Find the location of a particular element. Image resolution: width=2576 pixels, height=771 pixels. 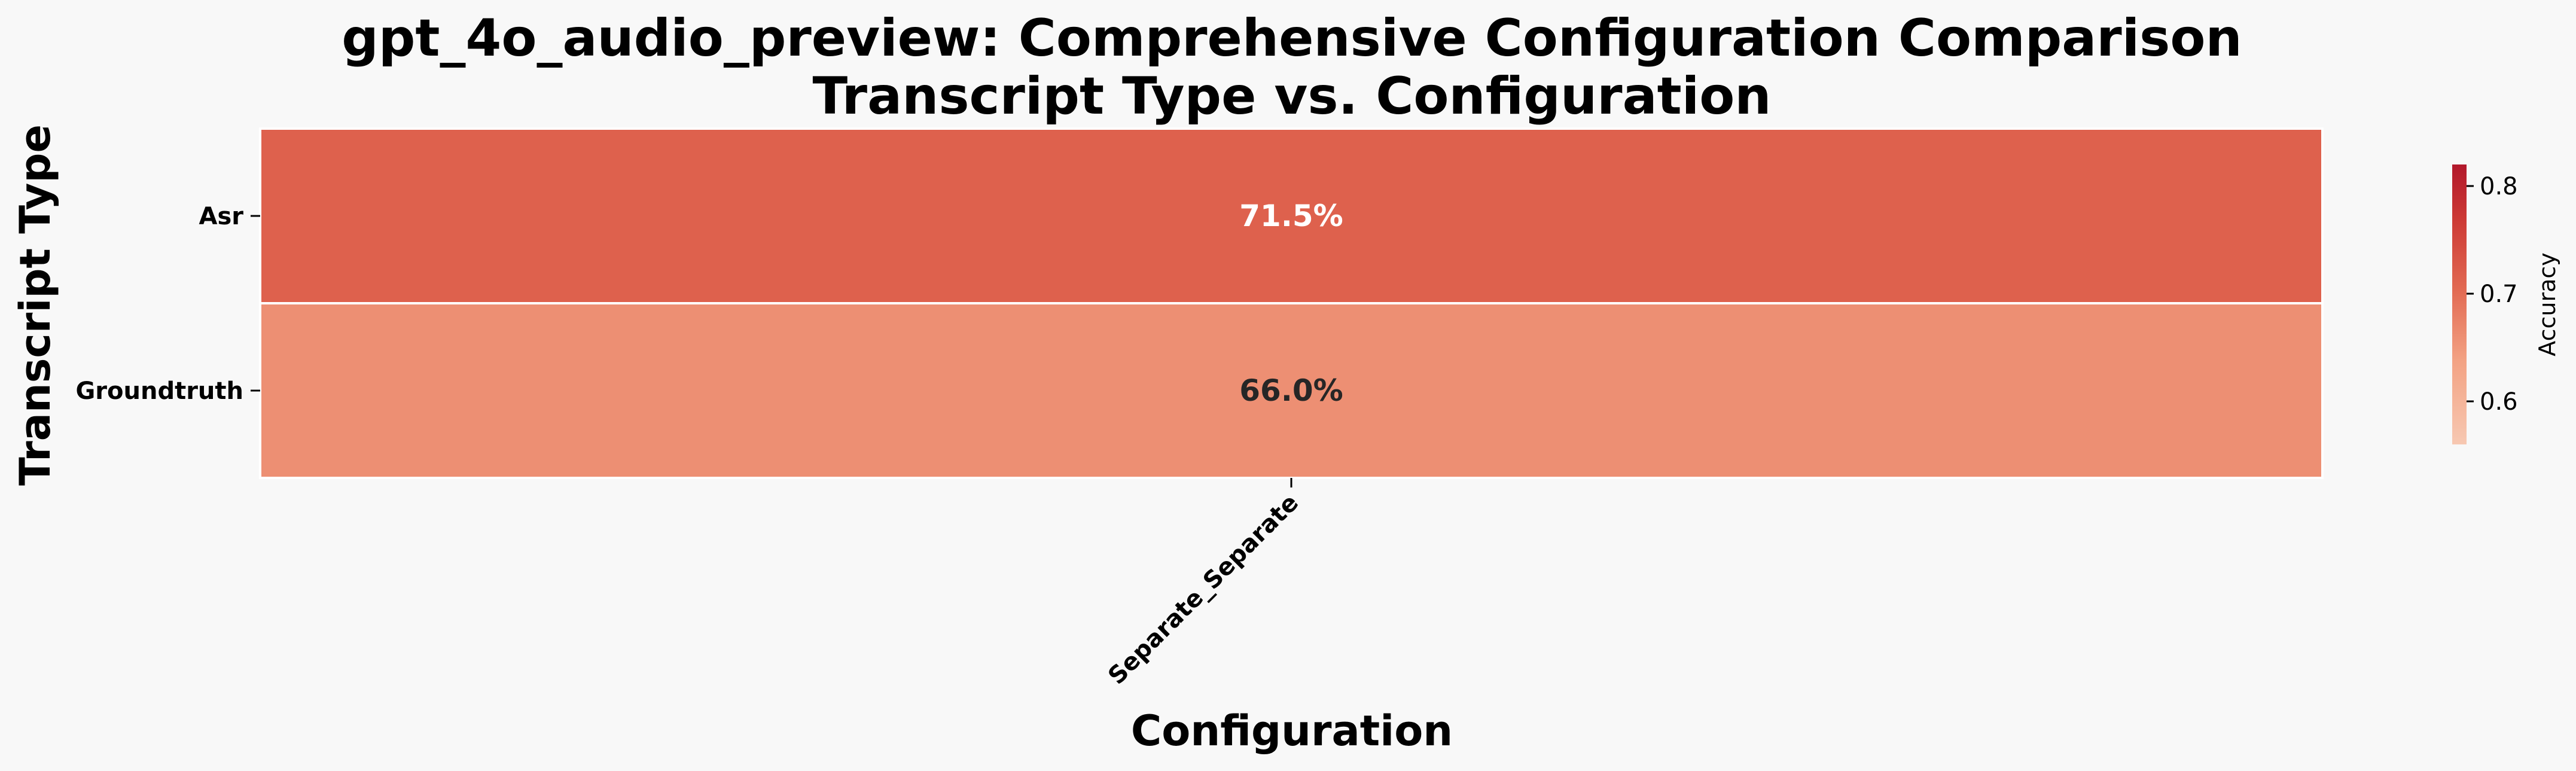

colorbar is located at coordinates (2460, 304).